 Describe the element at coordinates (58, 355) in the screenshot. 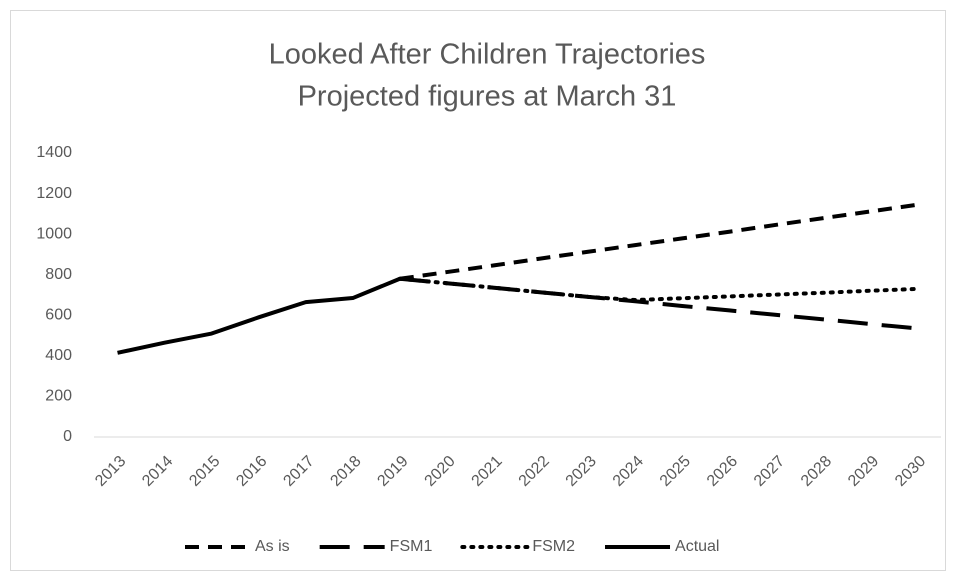

I see `y-tick-label: 400` at that location.